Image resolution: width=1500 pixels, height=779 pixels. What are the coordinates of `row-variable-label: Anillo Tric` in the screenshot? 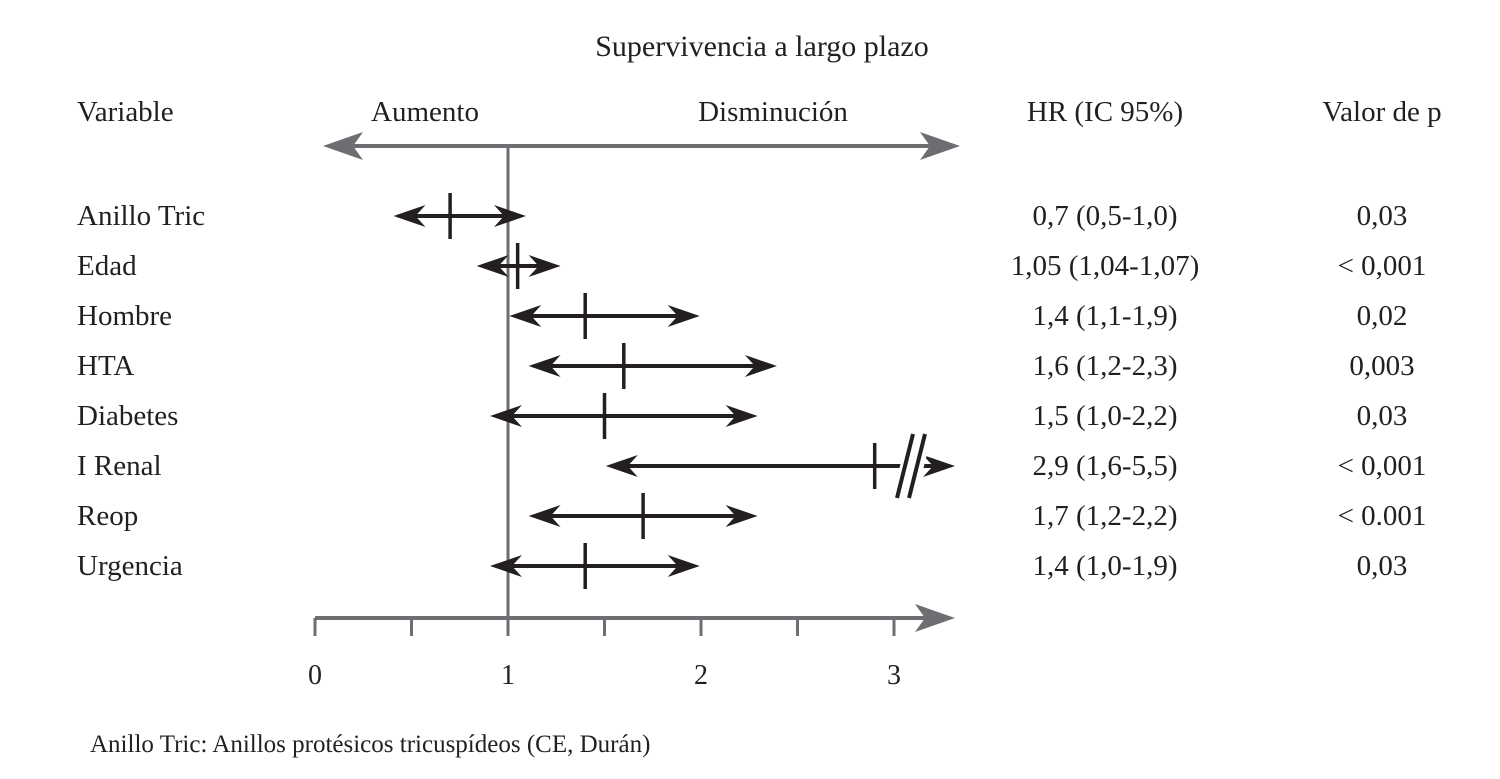 It's located at (141, 216).